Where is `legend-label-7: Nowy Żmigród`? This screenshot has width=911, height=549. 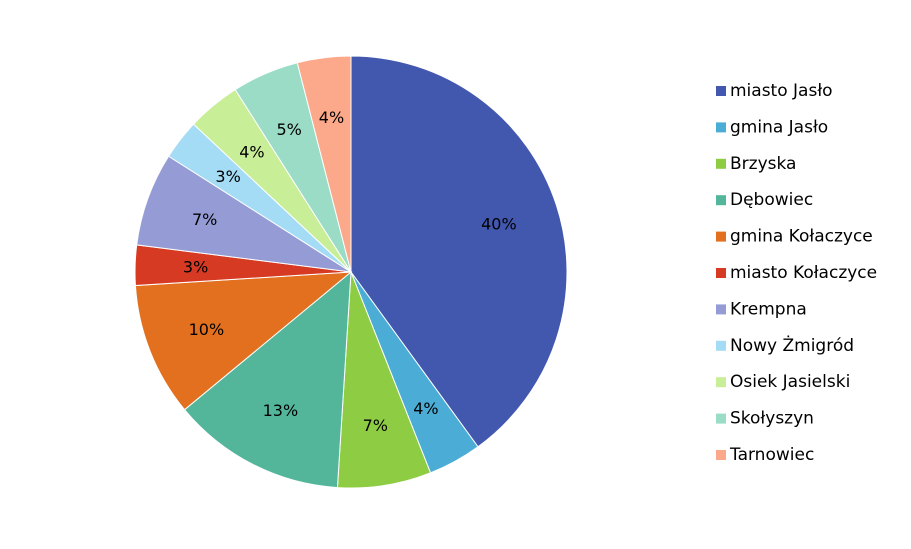 legend-label-7: Nowy Żmigród is located at coordinates (792, 345).